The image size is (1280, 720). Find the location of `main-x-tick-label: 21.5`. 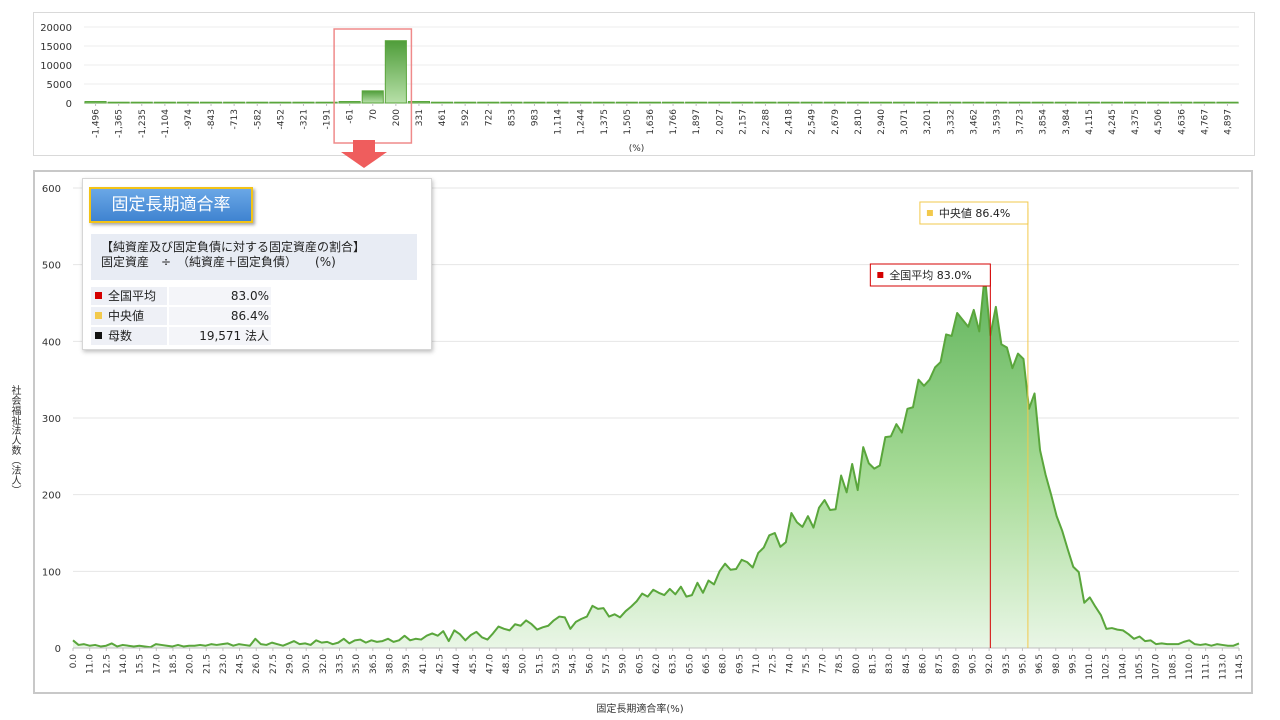

main-x-tick-label: 21.5 is located at coordinates (207, 664).